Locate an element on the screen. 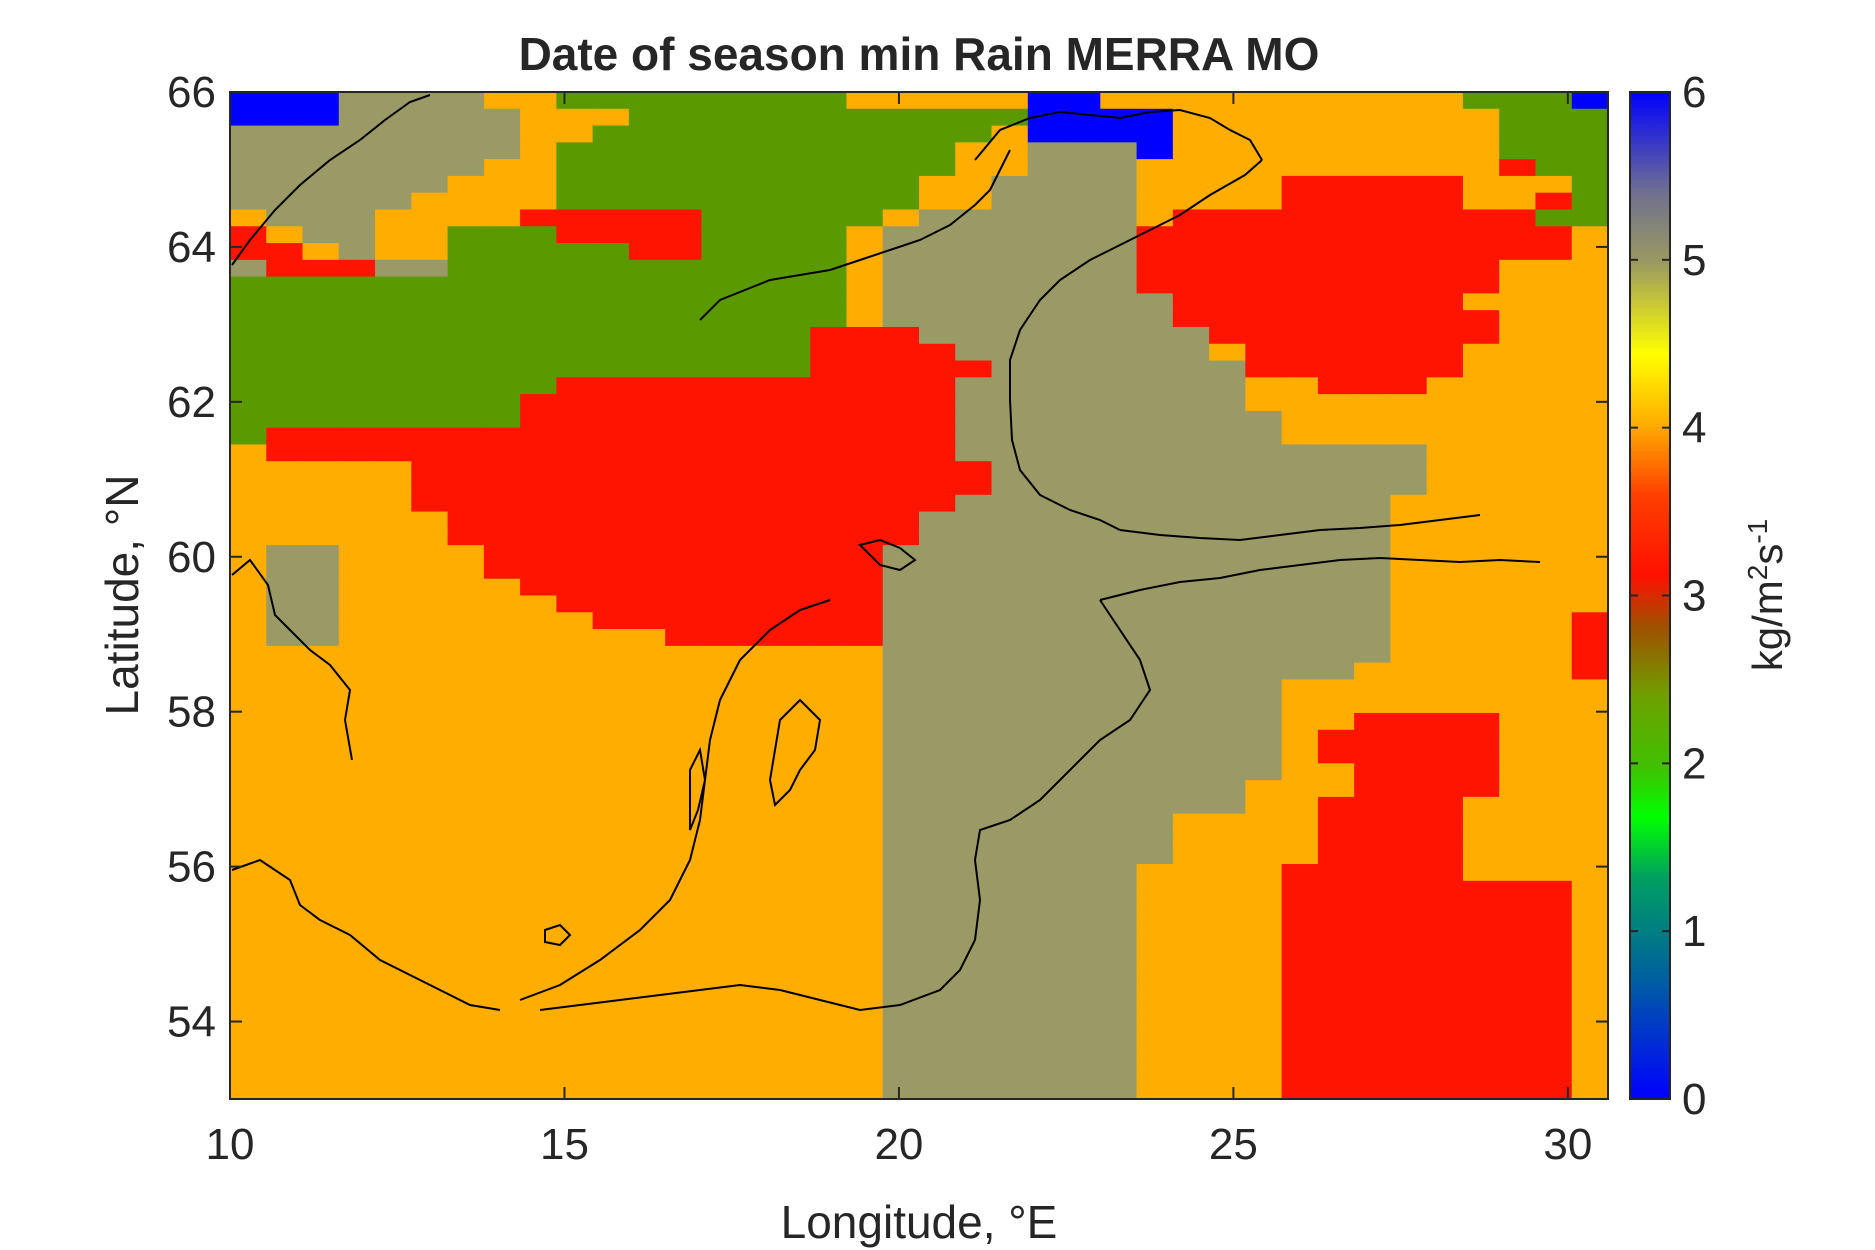 Image resolution: width=1875 pixels, height=1250 pixels. y-tick-label: 66 is located at coordinates (191, 92).